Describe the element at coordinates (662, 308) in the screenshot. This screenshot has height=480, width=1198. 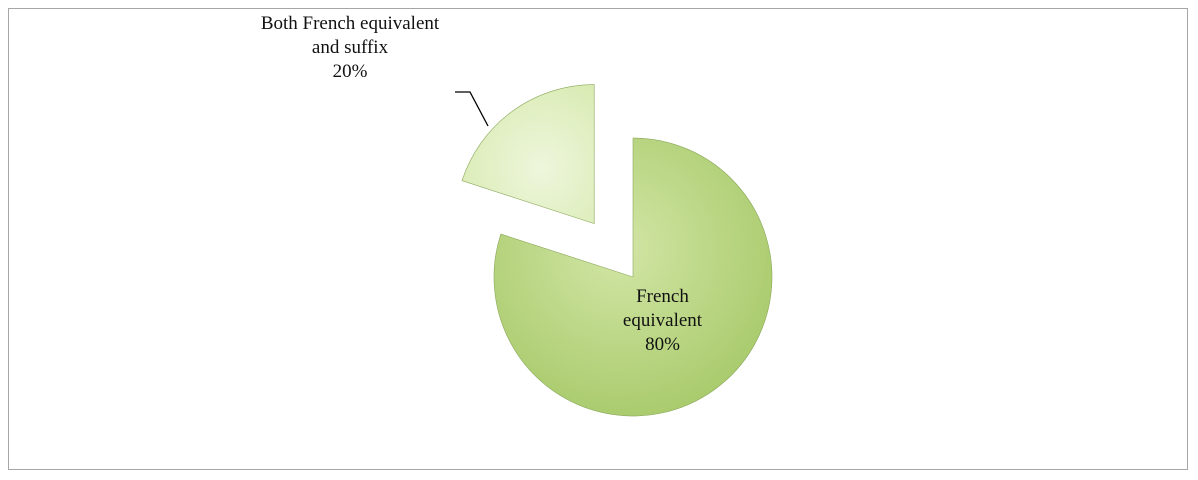
I see `category-label: French equivalent` at that location.